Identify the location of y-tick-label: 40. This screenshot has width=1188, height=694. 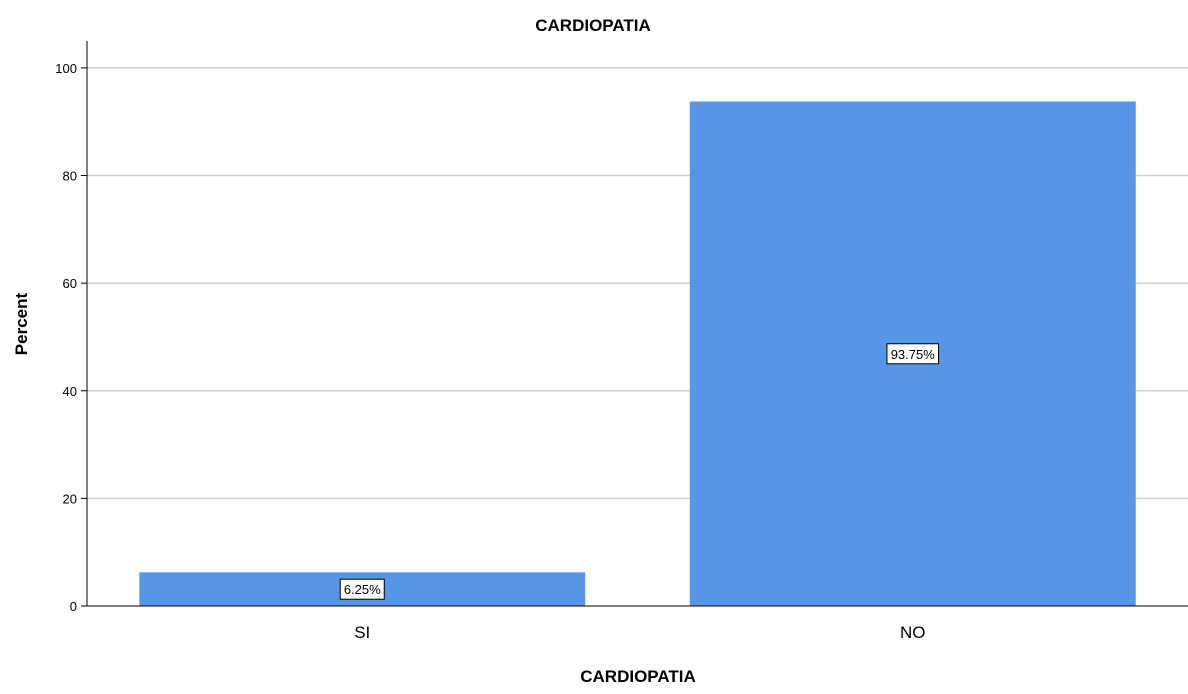
(70, 391).